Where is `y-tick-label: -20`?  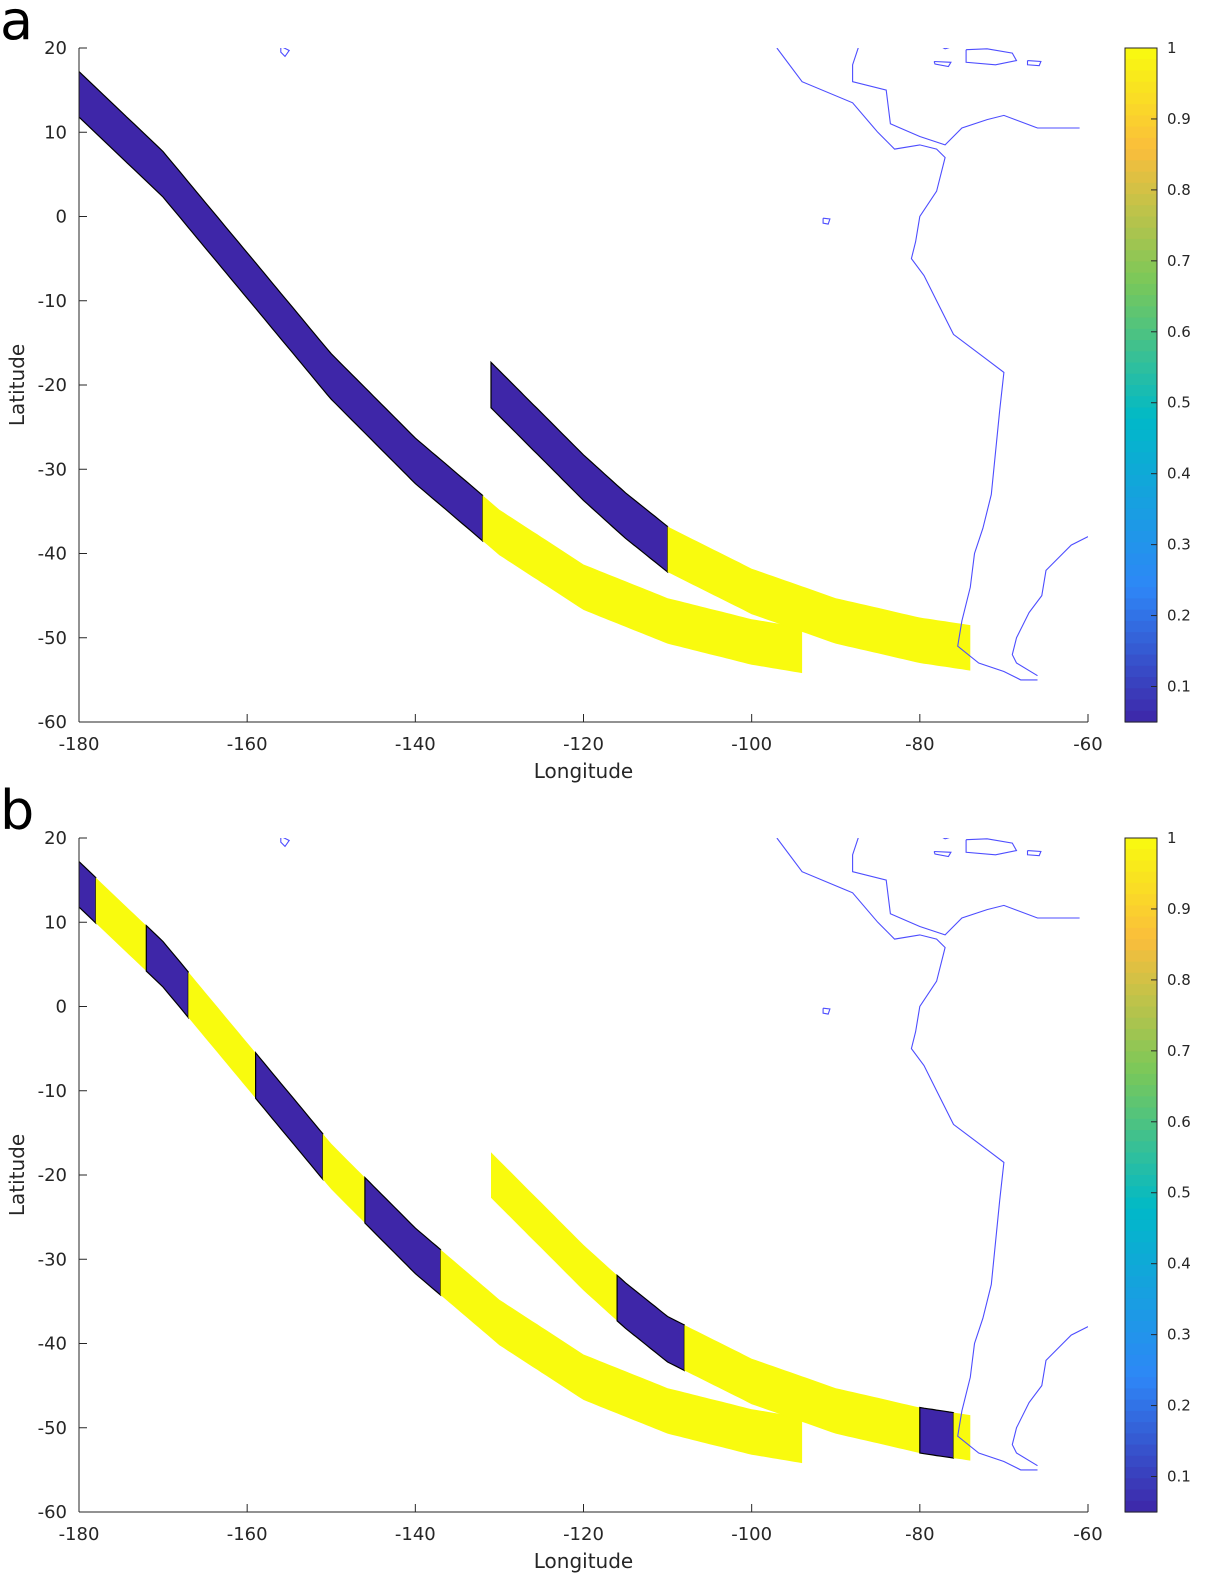
y-tick-label: -20 is located at coordinates (52, 1175).